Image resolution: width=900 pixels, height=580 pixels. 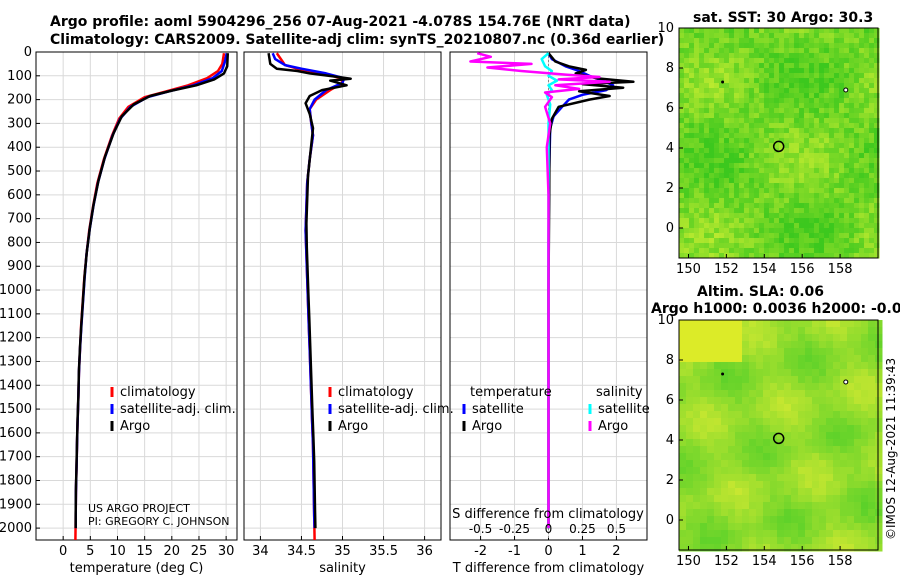 What do you see at coordinates (670, 148) in the screenshot?
I see `map-y-tick-label: 4` at bounding box center [670, 148].